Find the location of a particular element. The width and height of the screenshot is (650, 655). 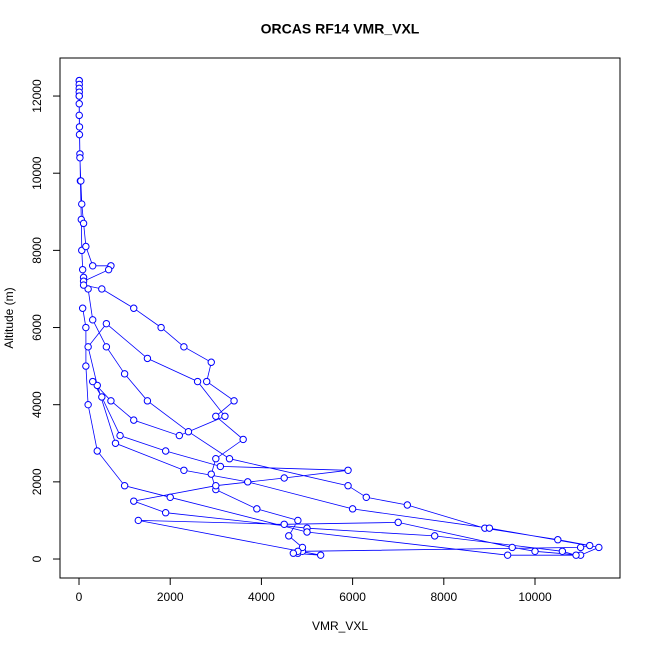

x-axis-label: VMR_VXL is located at coordinates (340, 626).